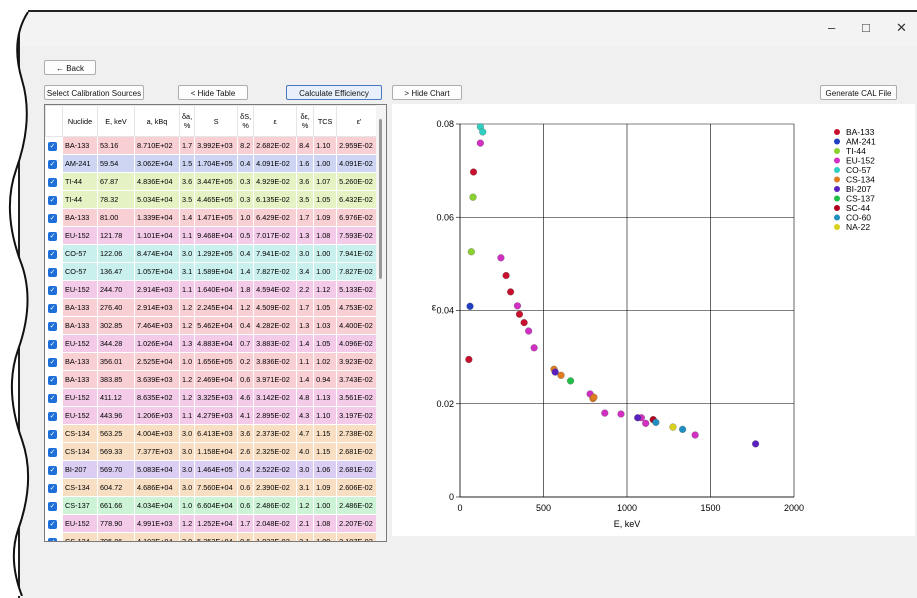  I want to click on generate-cal-button: Generate CAL File, so click(858, 92).